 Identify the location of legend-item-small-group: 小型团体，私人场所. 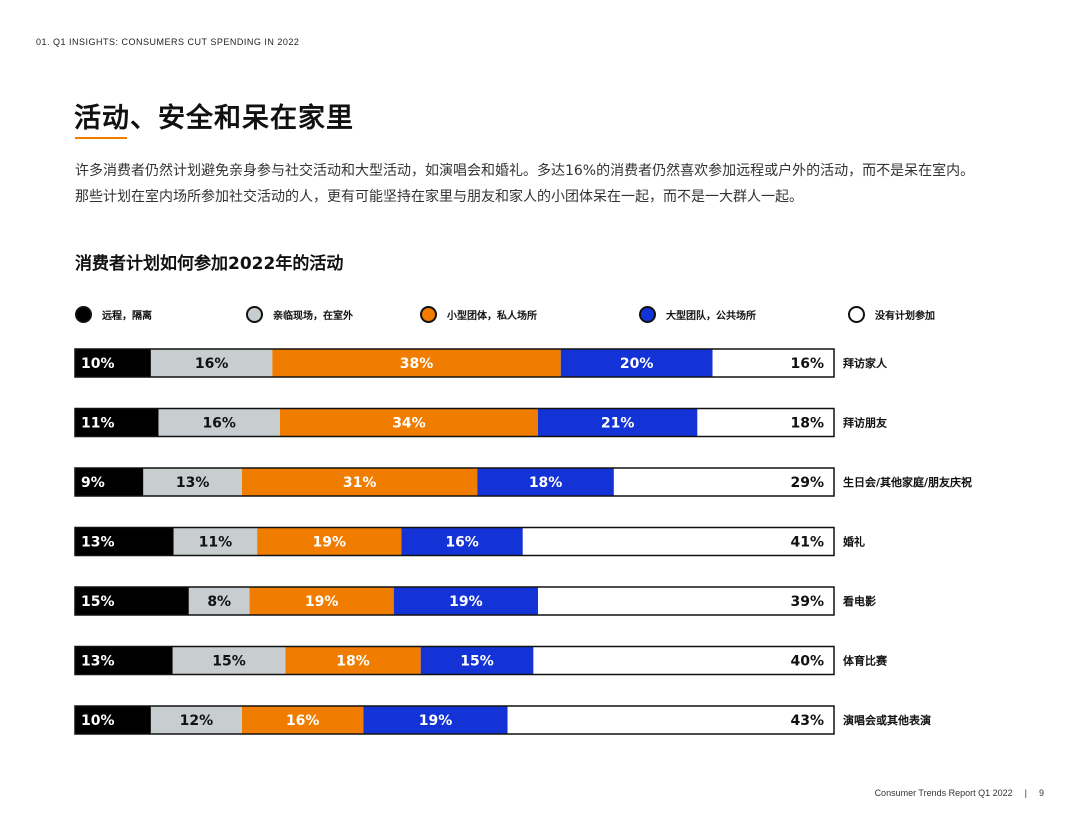
(478, 314).